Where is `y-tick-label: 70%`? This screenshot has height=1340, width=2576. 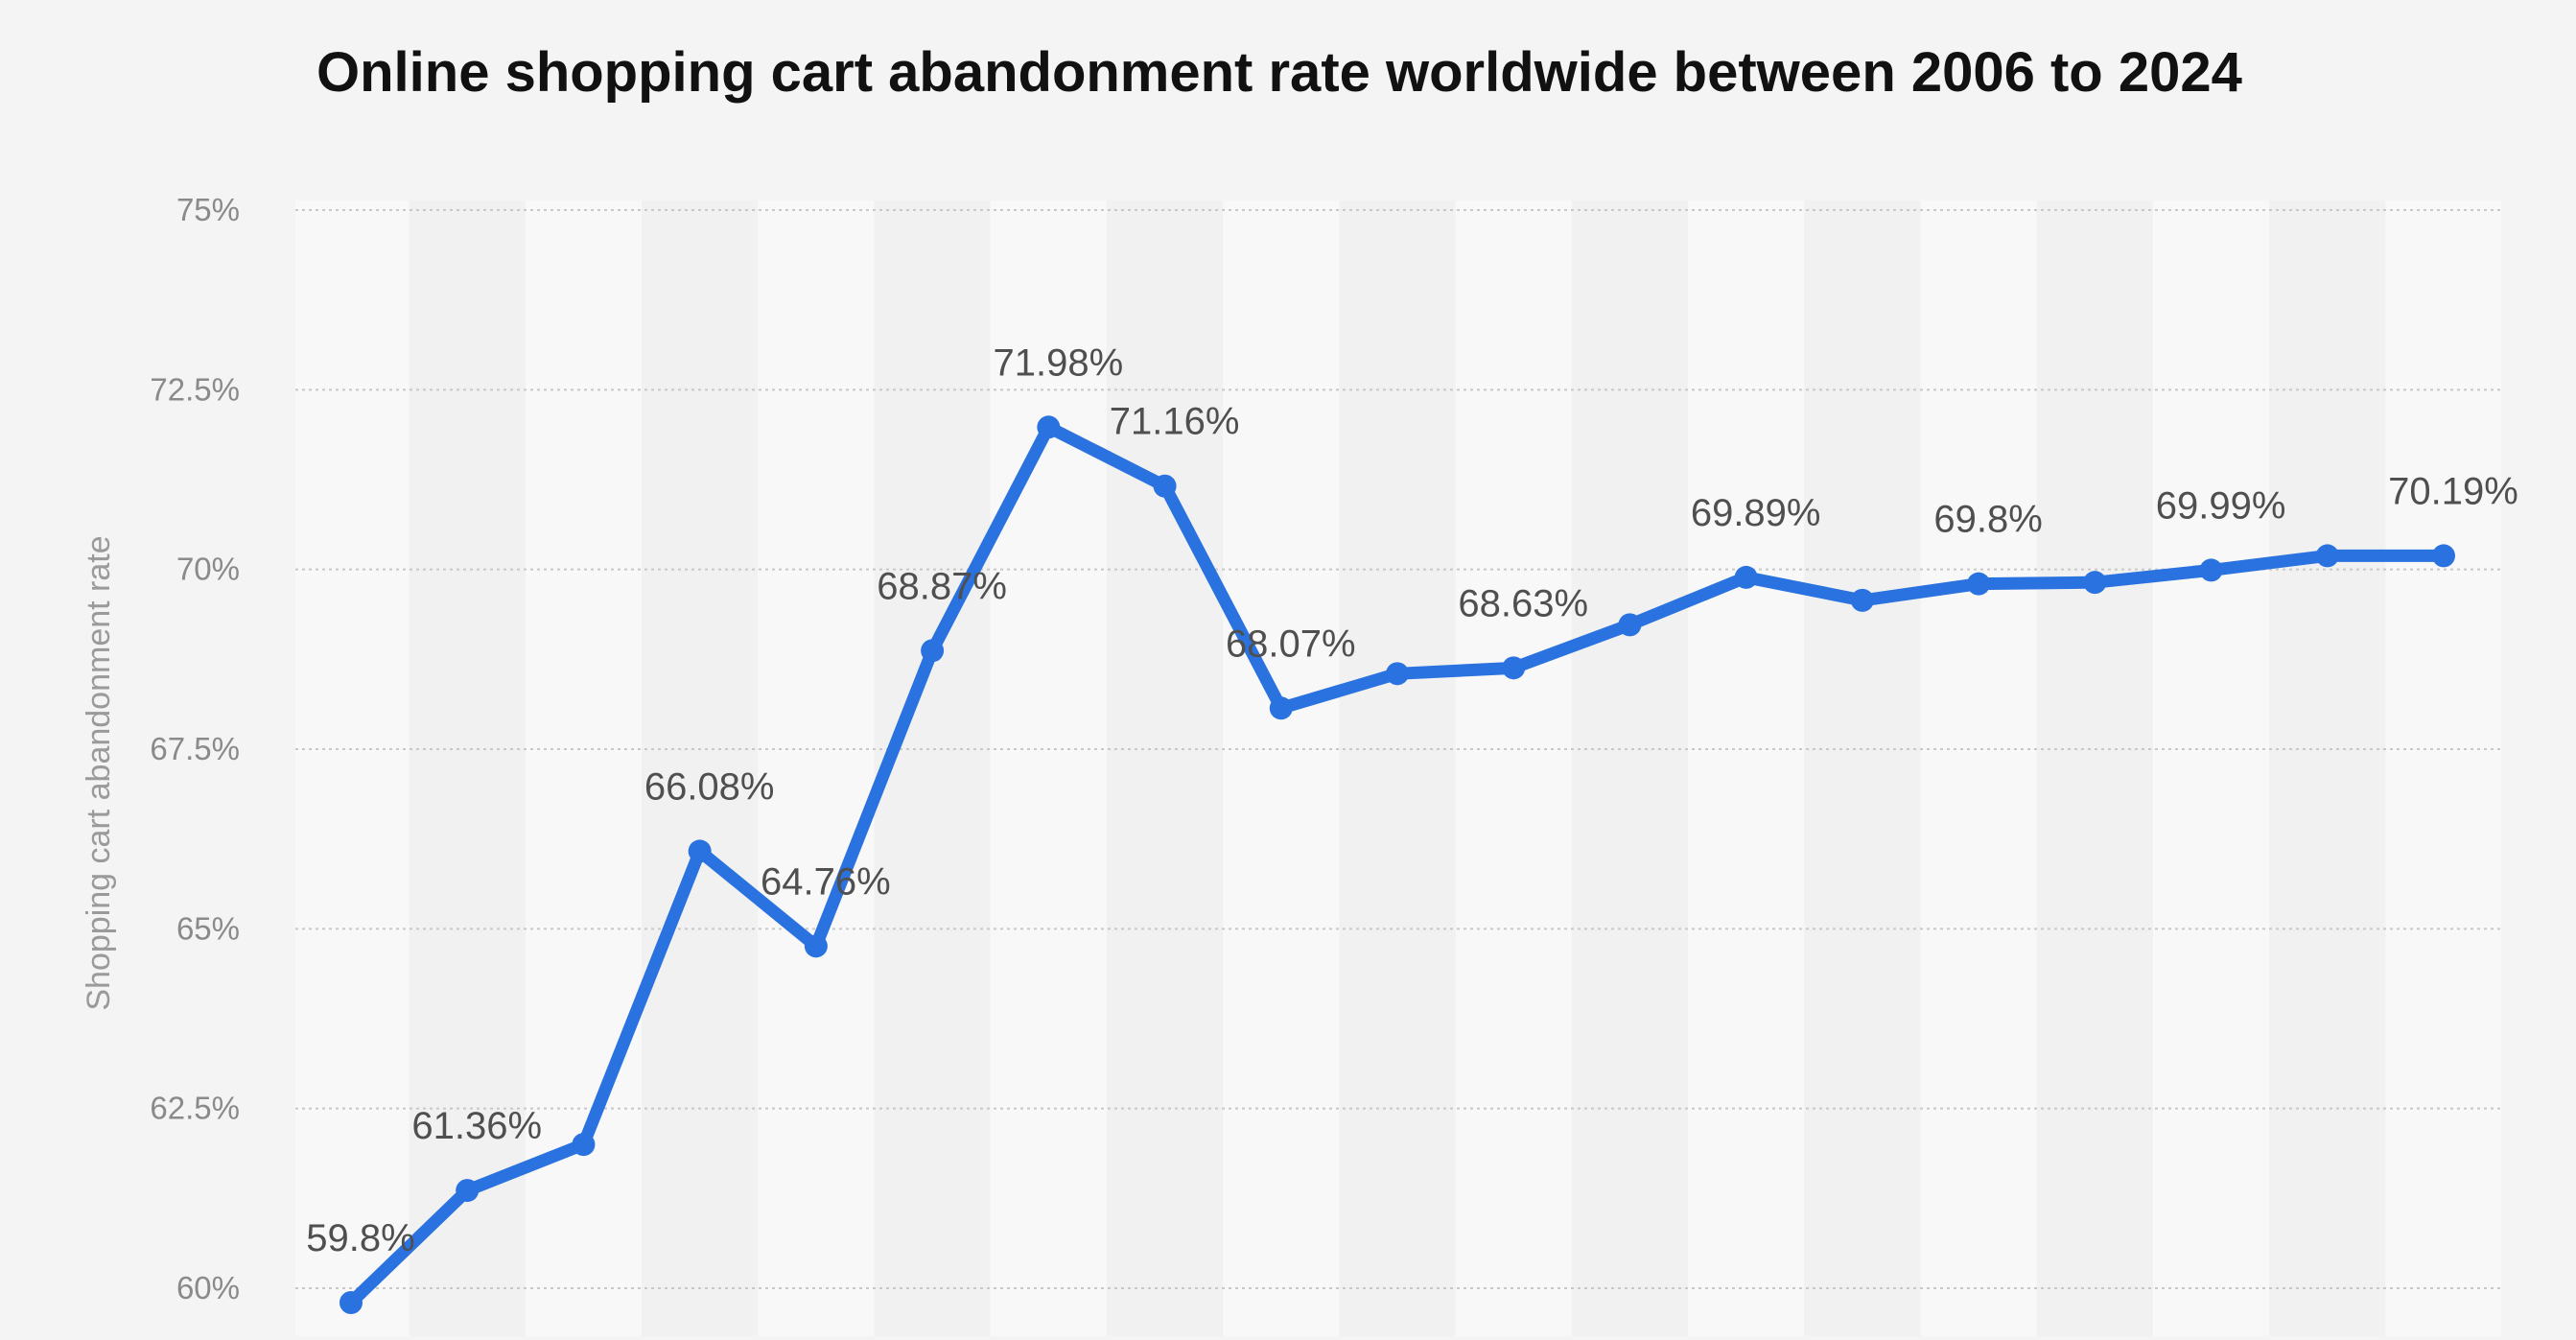
y-tick-label: 70% is located at coordinates (208, 569).